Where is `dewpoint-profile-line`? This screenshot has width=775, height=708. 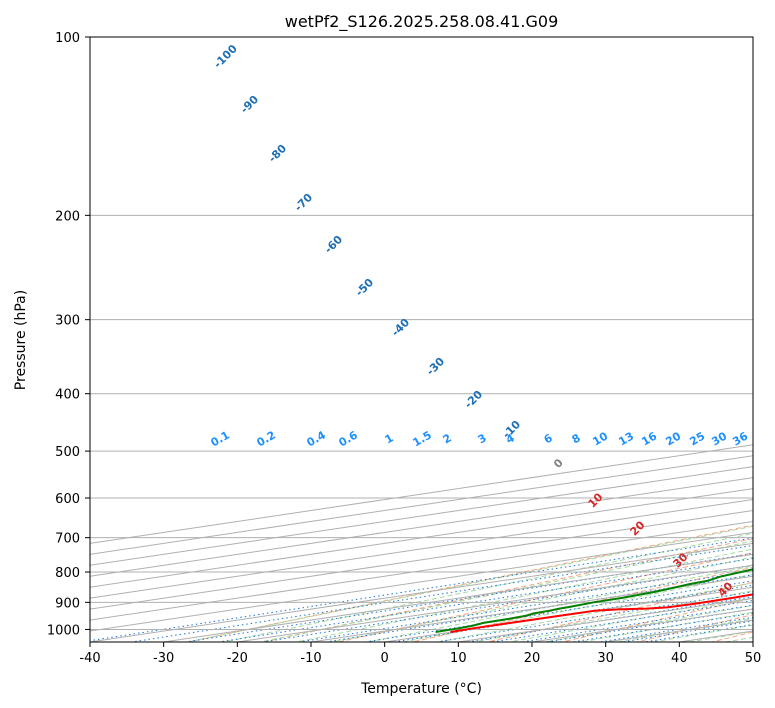
dewpoint-profile-line is located at coordinates (594, 600).